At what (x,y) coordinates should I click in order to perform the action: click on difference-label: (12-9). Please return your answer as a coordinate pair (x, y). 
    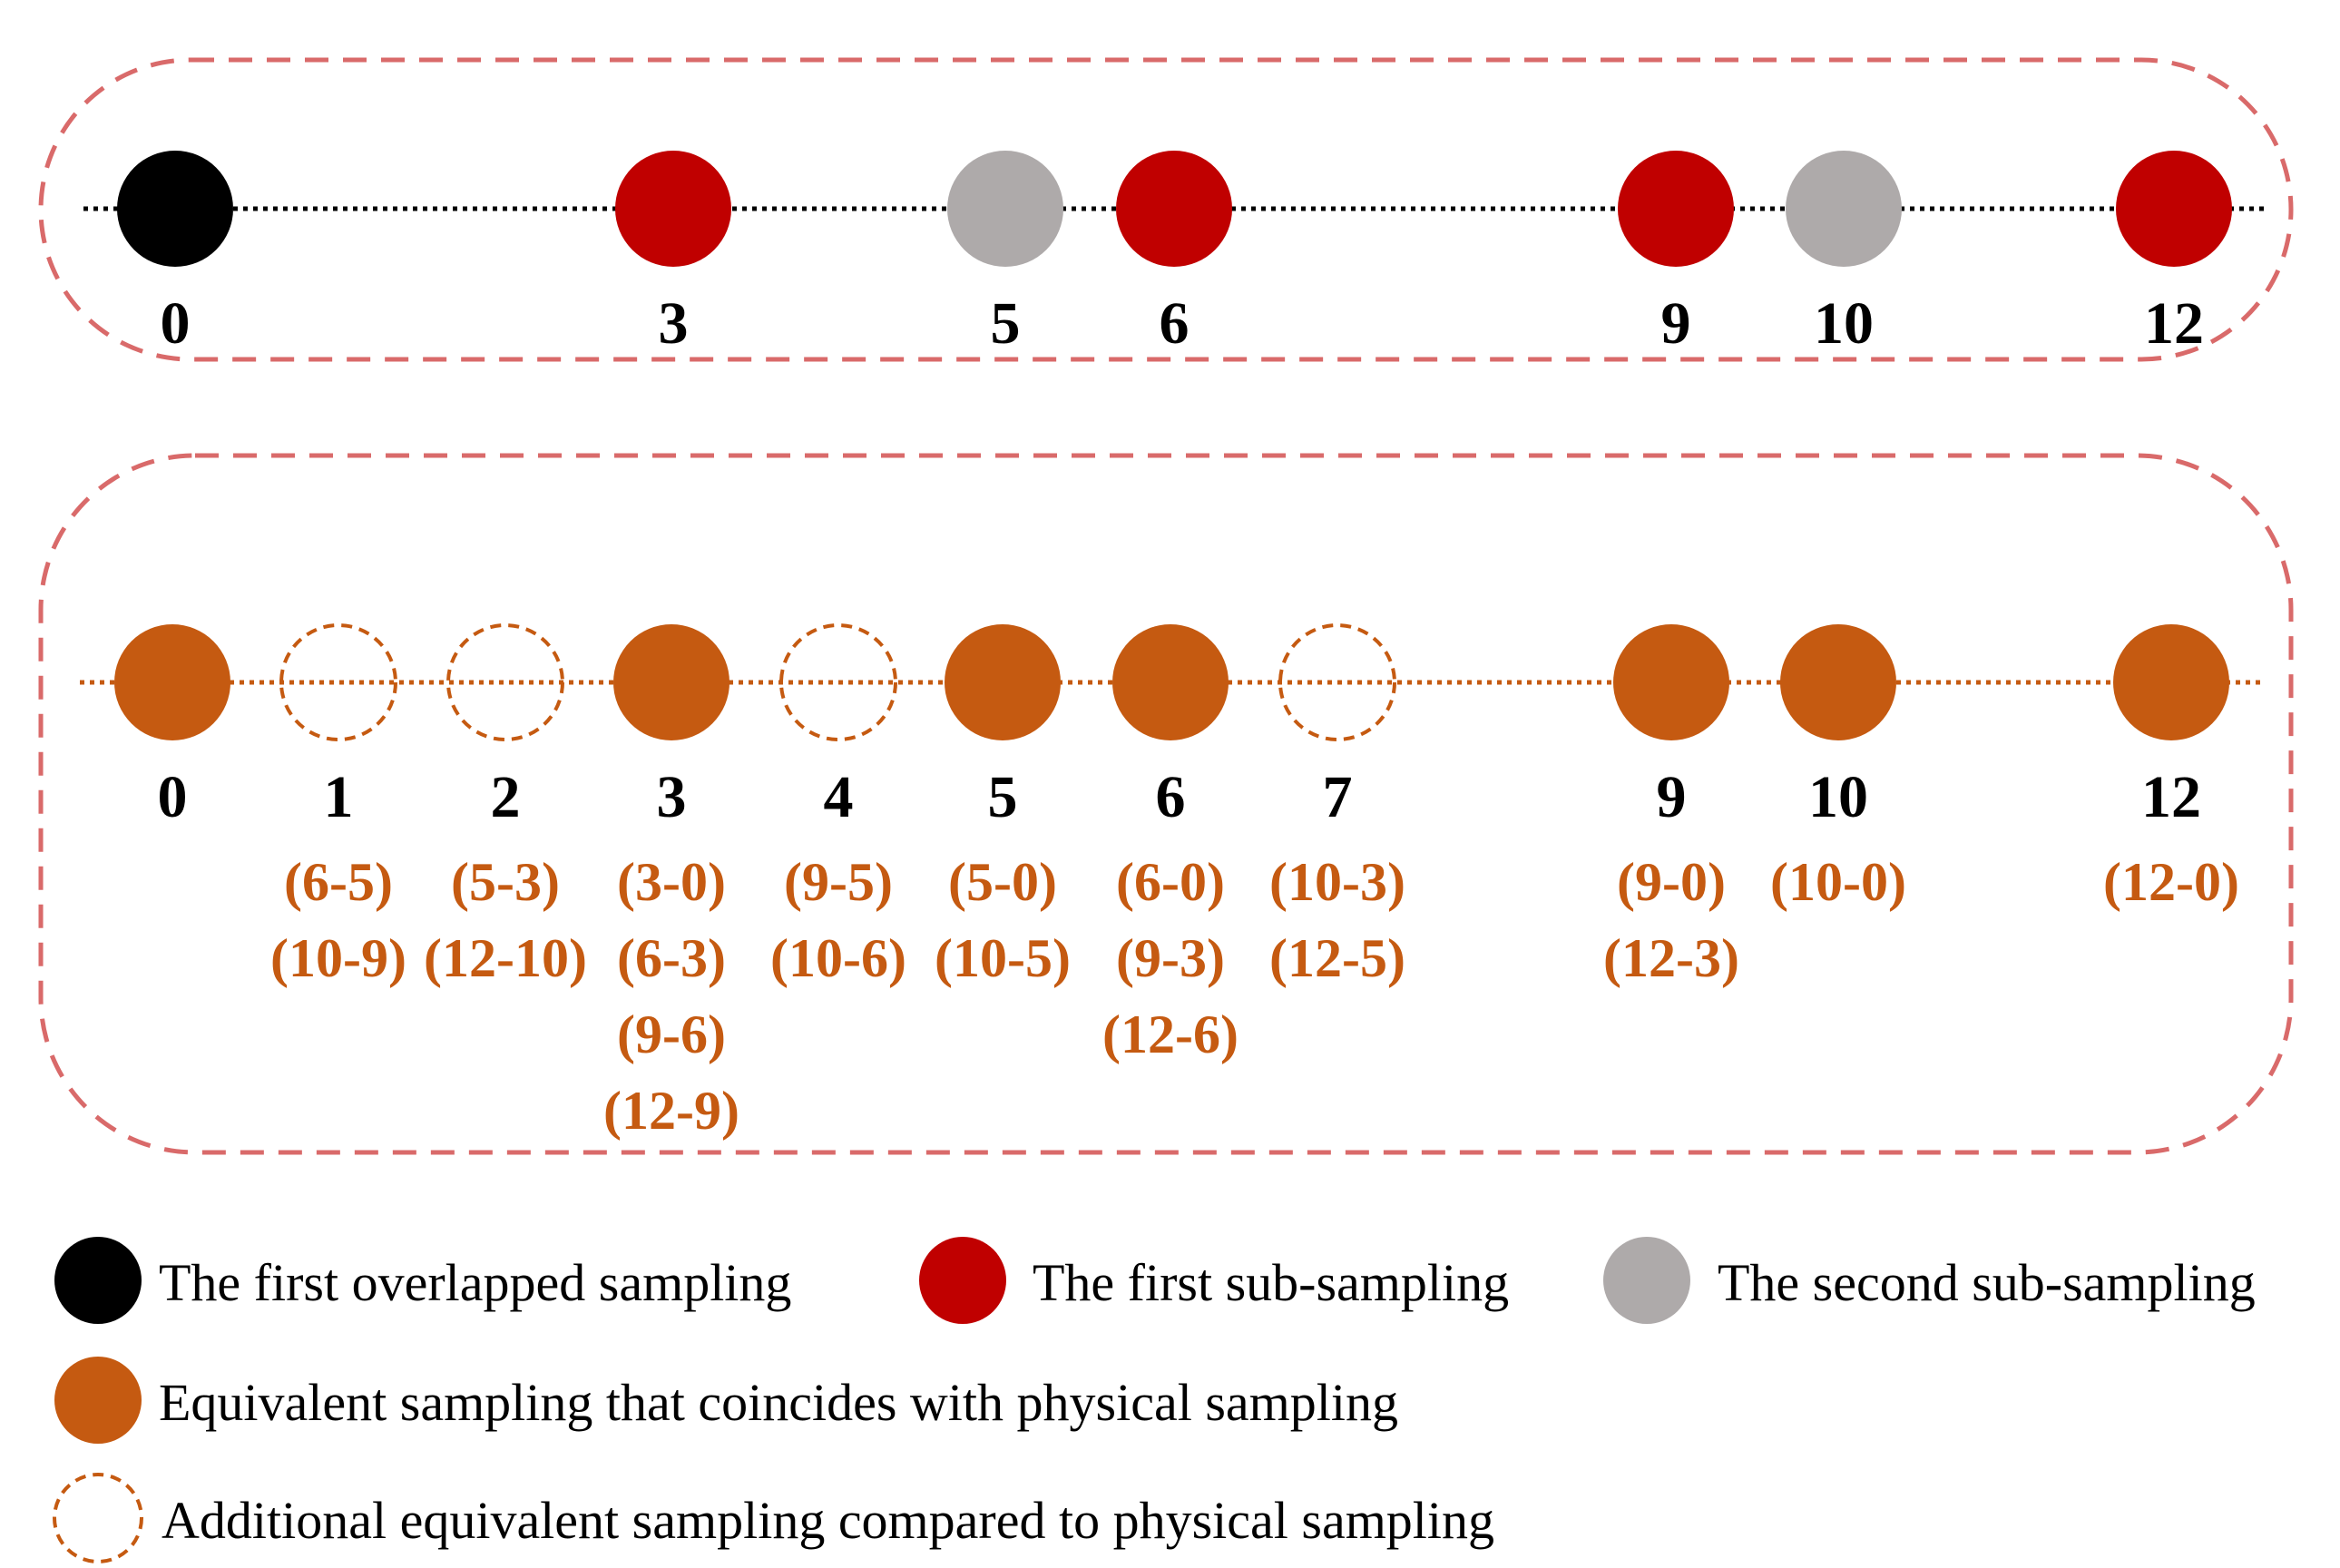
    Looking at the image, I should click on (671, 1111).